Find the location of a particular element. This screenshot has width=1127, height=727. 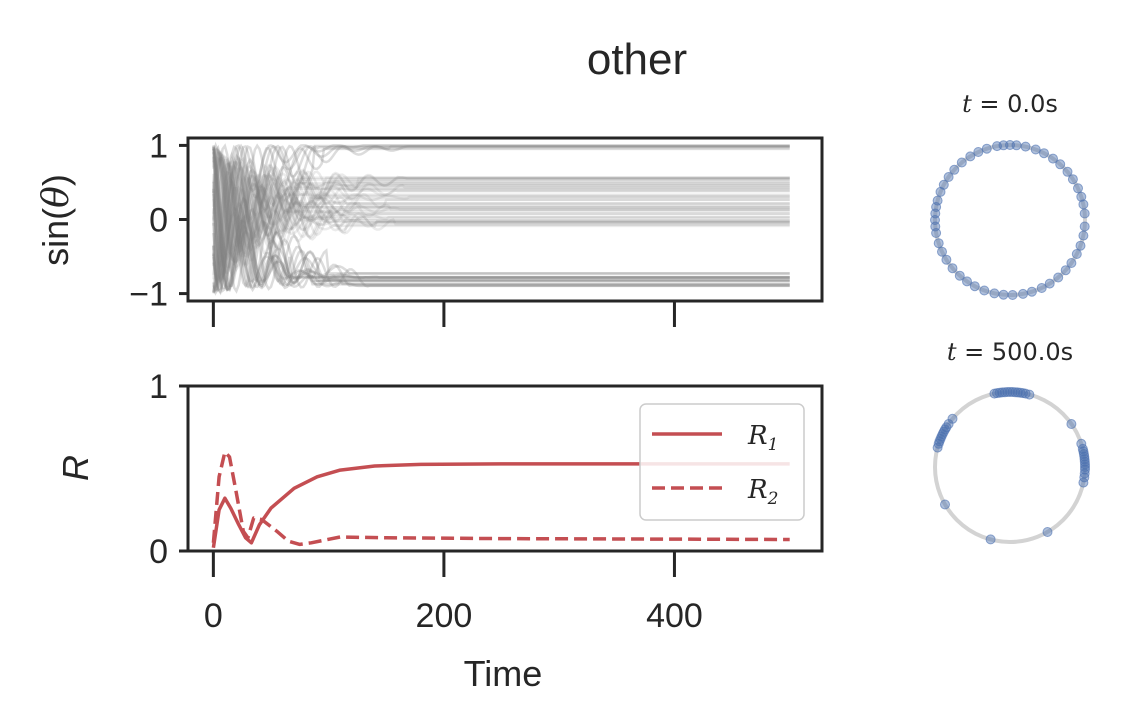

phase-y-tick-label: 0 is located at coordinates (158, 221).